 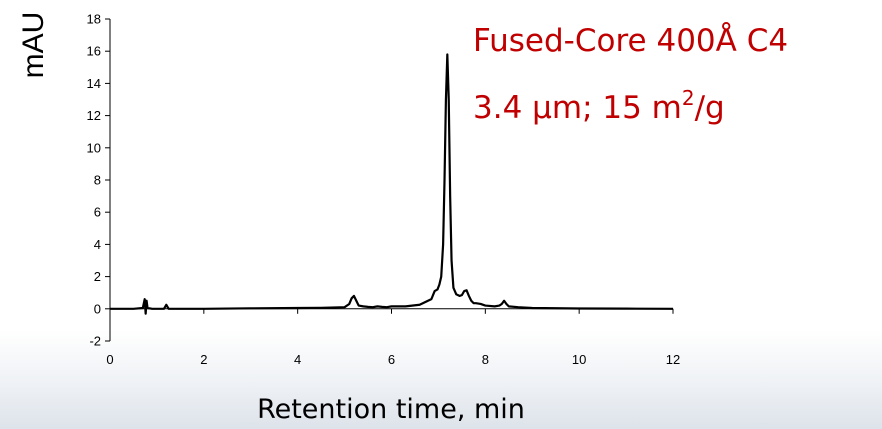 What do you see at coordinates (94, 147) in the screenshot?
I see `y-tick-label: 10` at bounding box center [94, 147].